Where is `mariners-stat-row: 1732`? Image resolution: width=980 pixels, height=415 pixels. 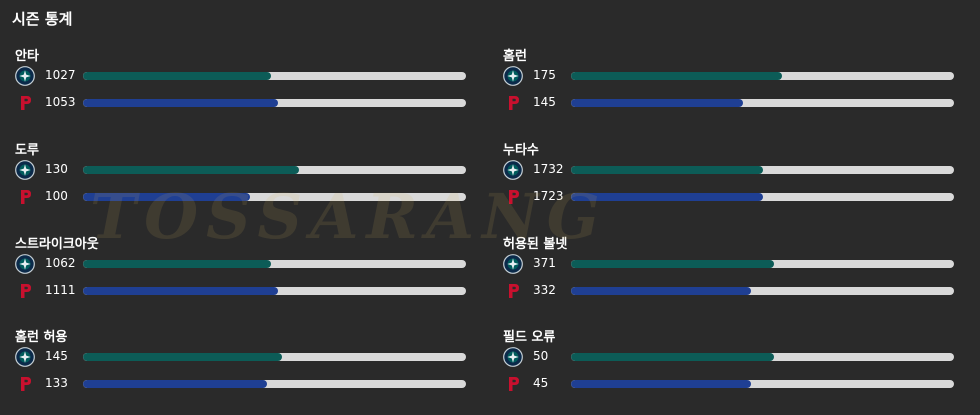 mariners-stat-row: 1732 is located at coordinates (728, 170).